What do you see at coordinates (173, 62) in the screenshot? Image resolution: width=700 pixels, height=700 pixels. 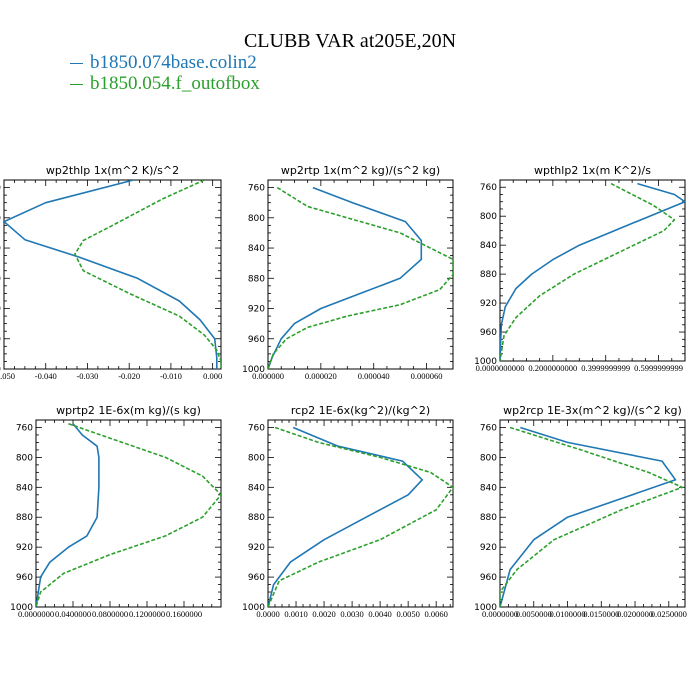 I see `legend-label-base: b1850.074base.colin2` at bounding box center [173, 62].